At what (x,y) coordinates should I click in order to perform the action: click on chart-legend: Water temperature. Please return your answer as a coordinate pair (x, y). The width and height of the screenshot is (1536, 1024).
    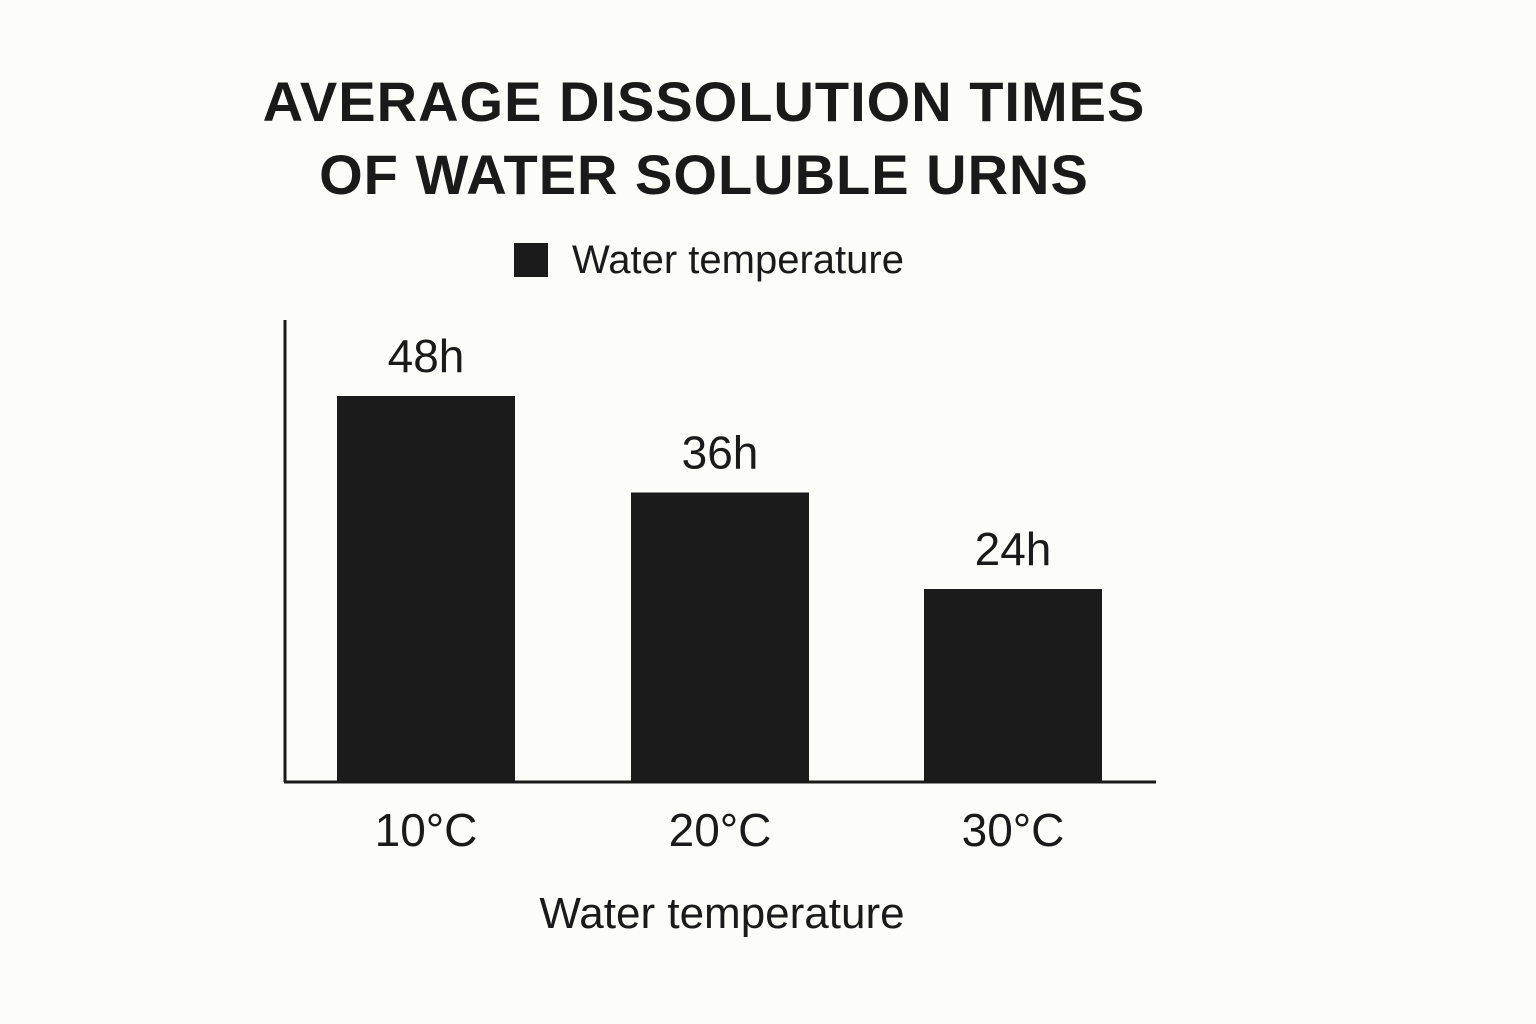
    Looking at the image, I should click on (709, 259).